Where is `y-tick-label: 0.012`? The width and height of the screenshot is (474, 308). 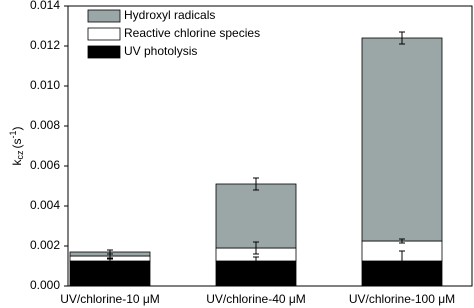
y-tick-label: 0.012 is located at coordinates (45, 45).